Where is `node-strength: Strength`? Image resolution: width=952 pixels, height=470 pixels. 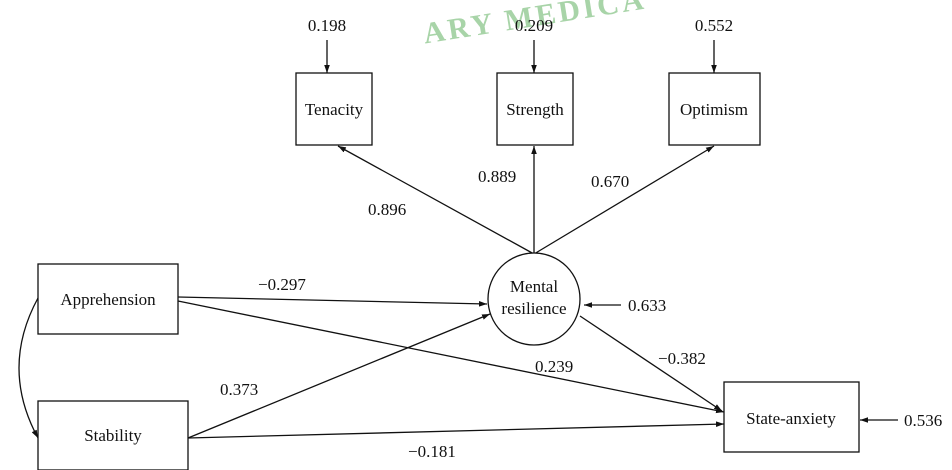 node-strength: Strength is located at coordinates (535, 109).